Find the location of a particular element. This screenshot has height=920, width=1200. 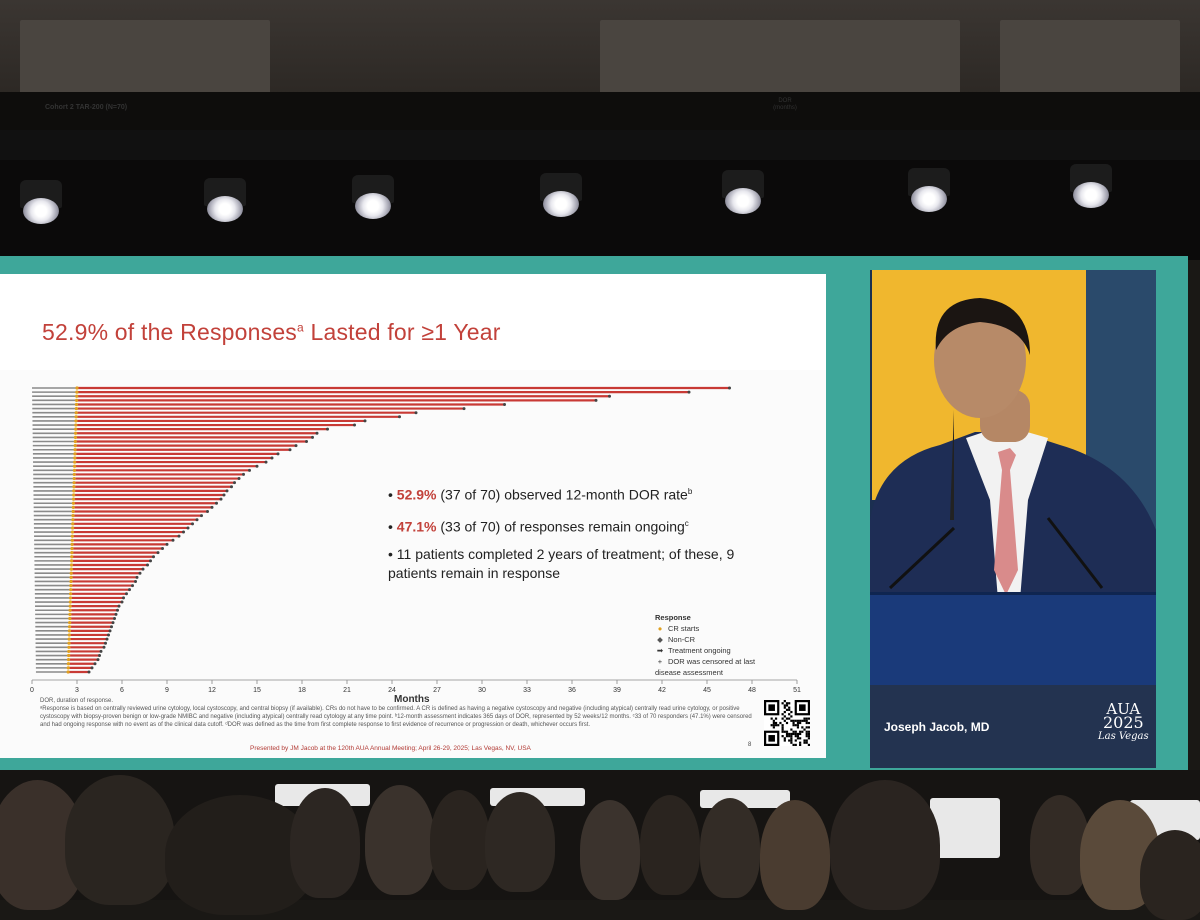

legend-item-non-cr: ◆ Non-CR is located at coordinates (710, 639).